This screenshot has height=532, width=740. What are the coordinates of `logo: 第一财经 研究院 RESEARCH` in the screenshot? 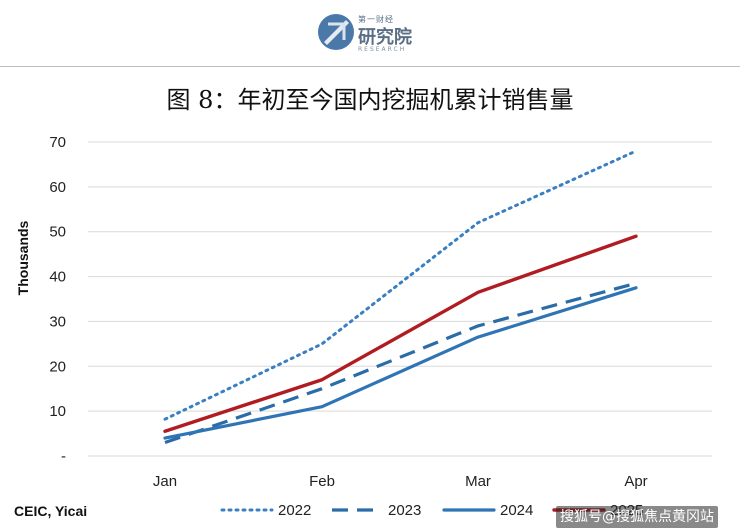 It's located at (371, 34).